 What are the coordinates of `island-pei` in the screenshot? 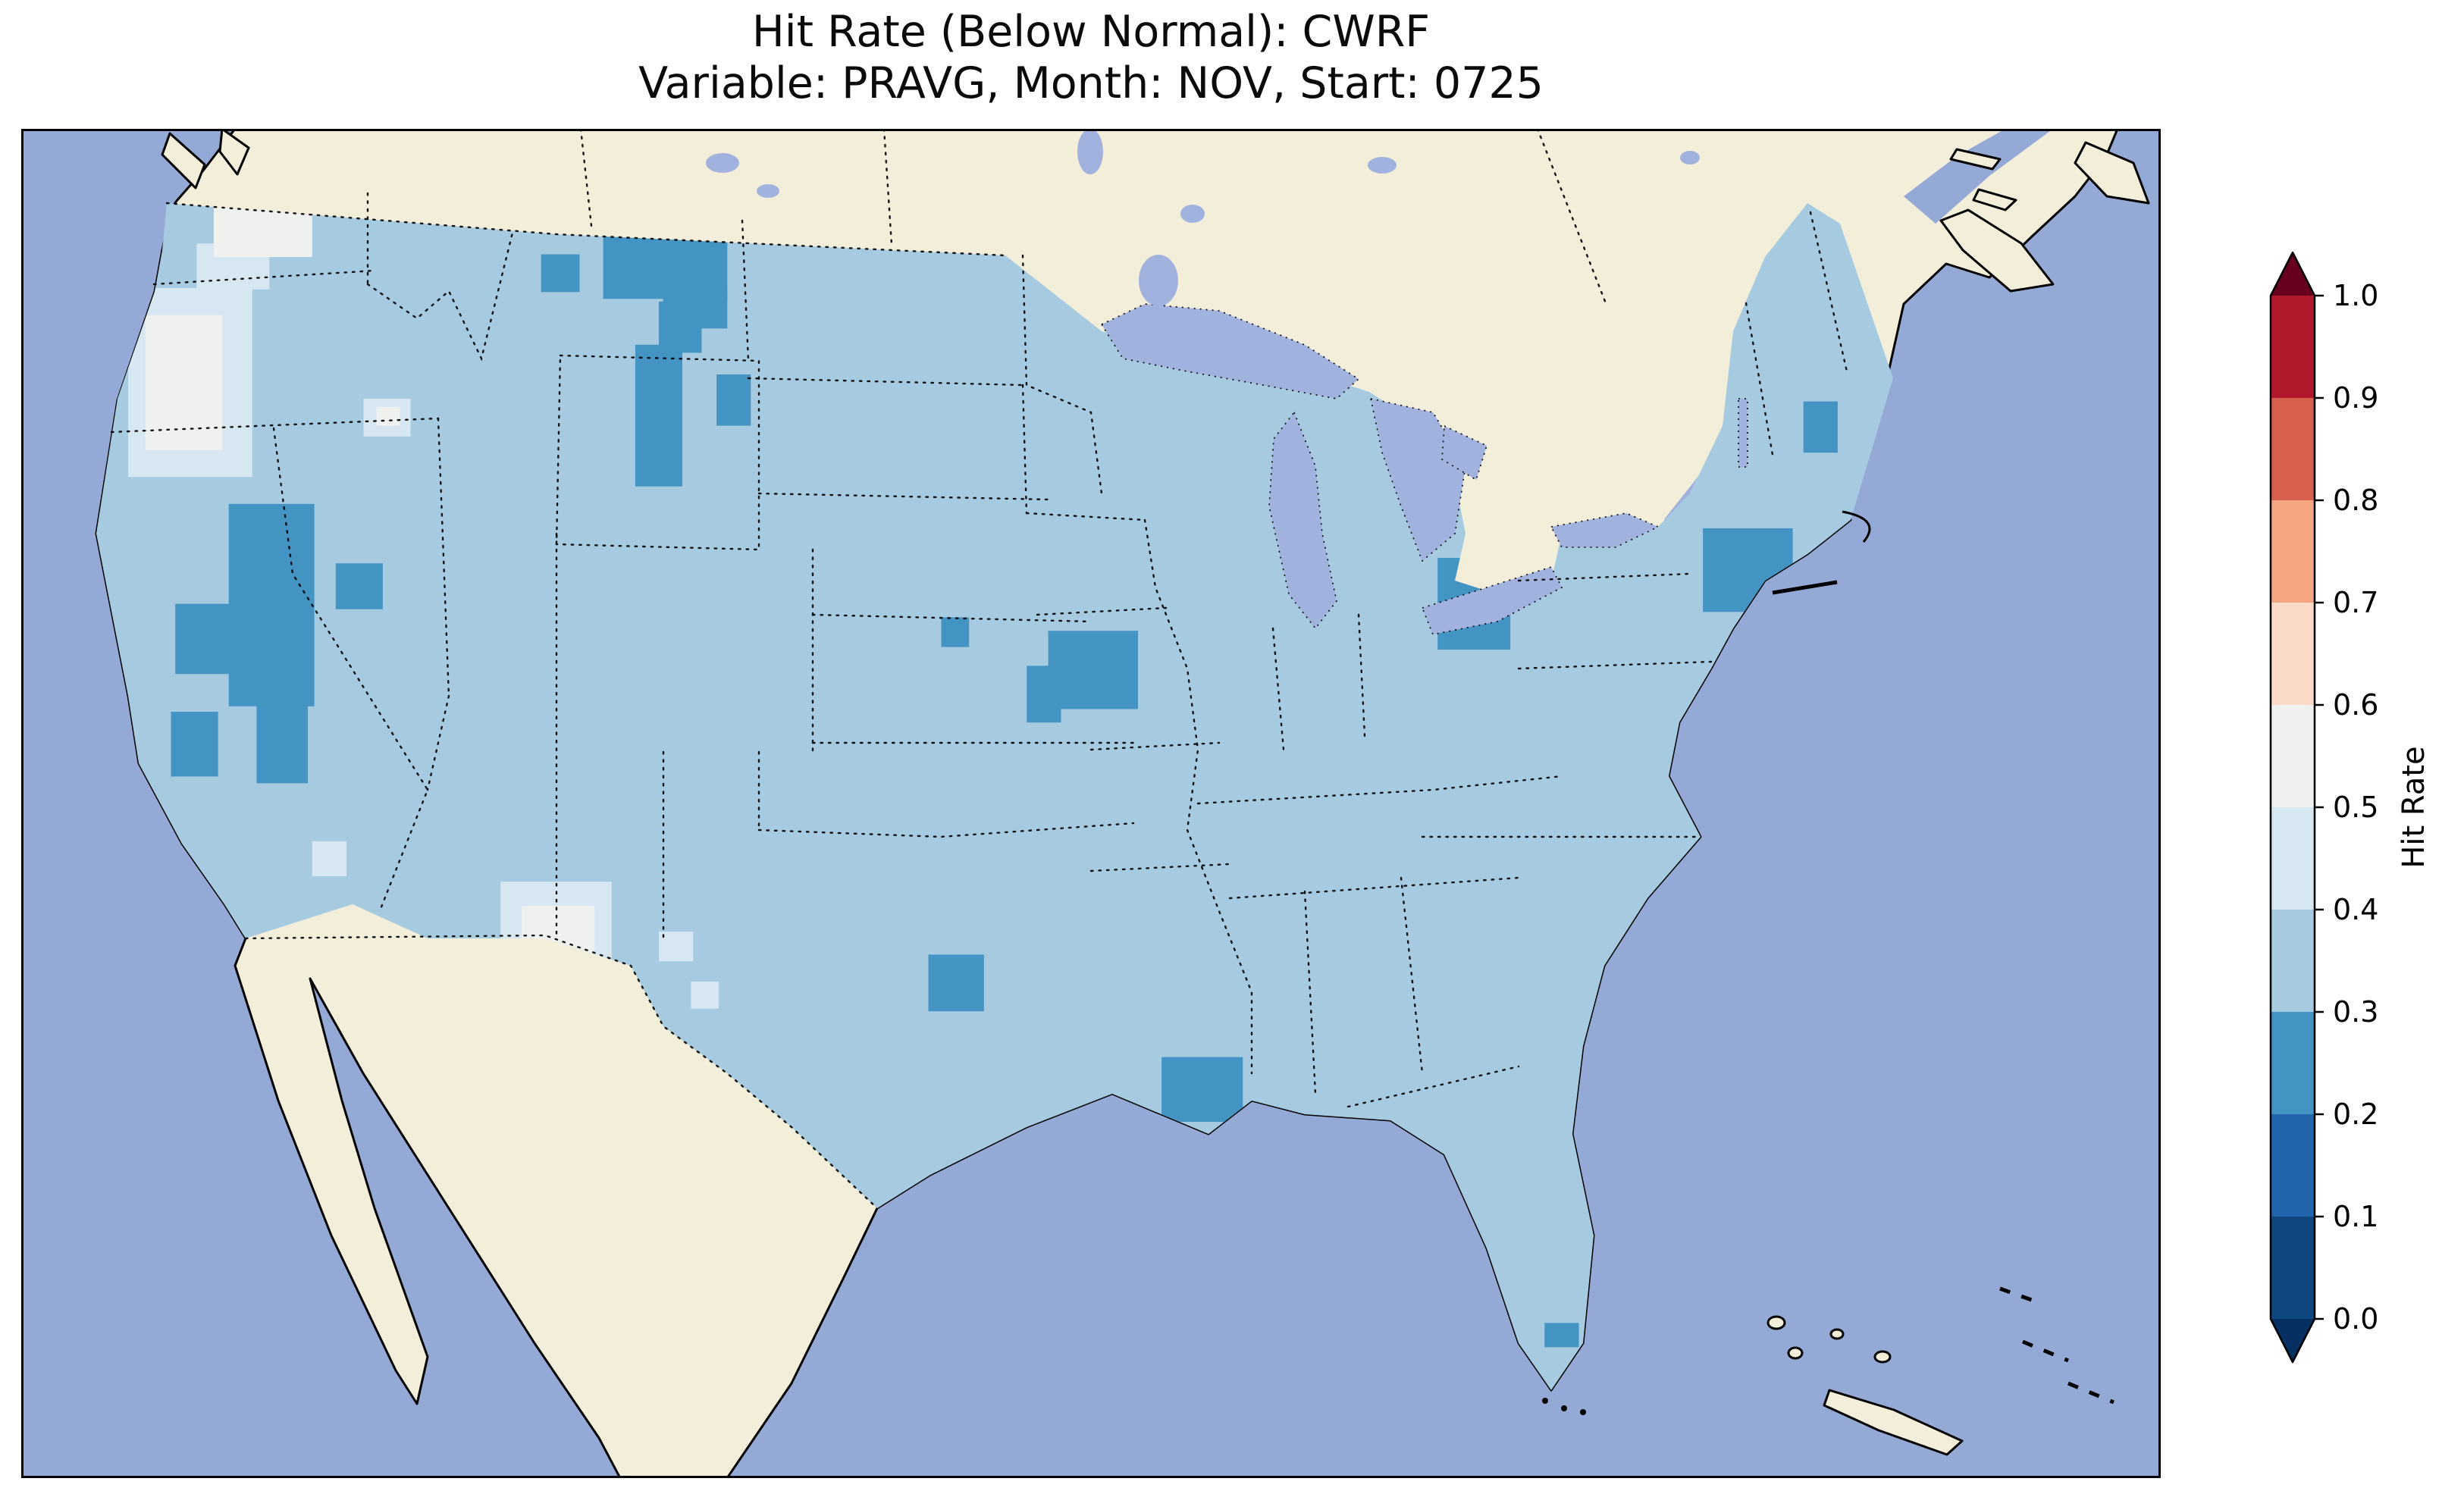 It's located at (1995, 199).